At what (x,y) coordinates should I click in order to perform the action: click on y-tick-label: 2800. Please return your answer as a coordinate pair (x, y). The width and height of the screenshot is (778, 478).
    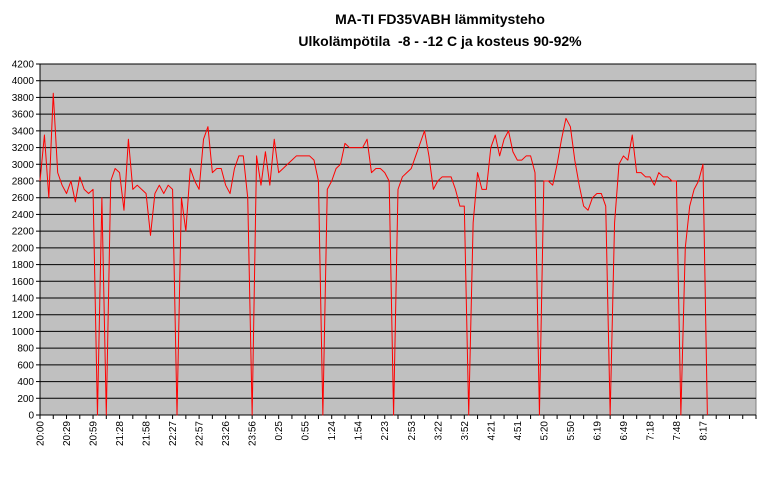
    Looking at the image, I should click on (23, 182).